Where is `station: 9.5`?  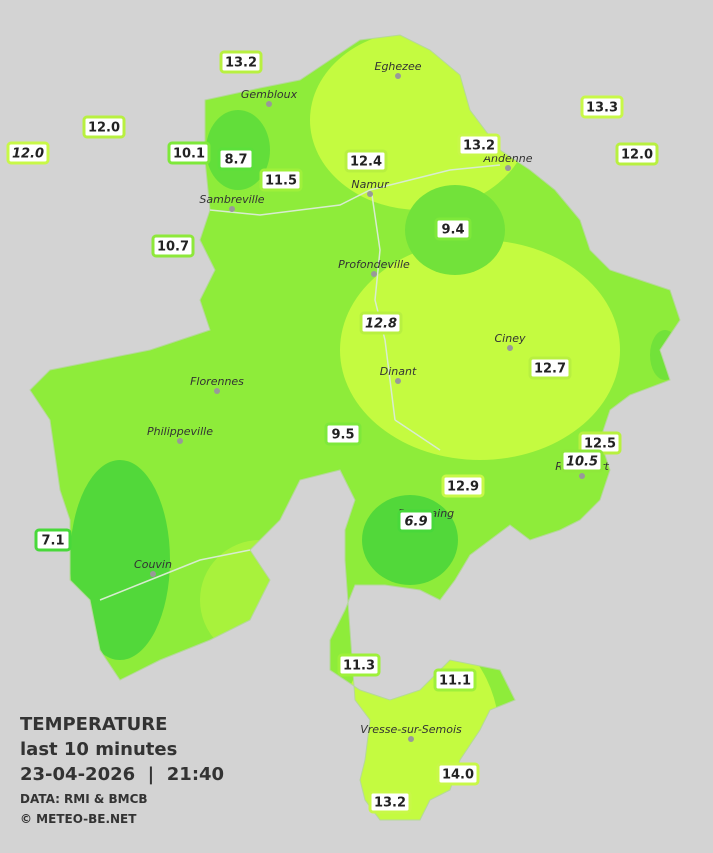
station: 9.5 is located at coordinates (343, 434).